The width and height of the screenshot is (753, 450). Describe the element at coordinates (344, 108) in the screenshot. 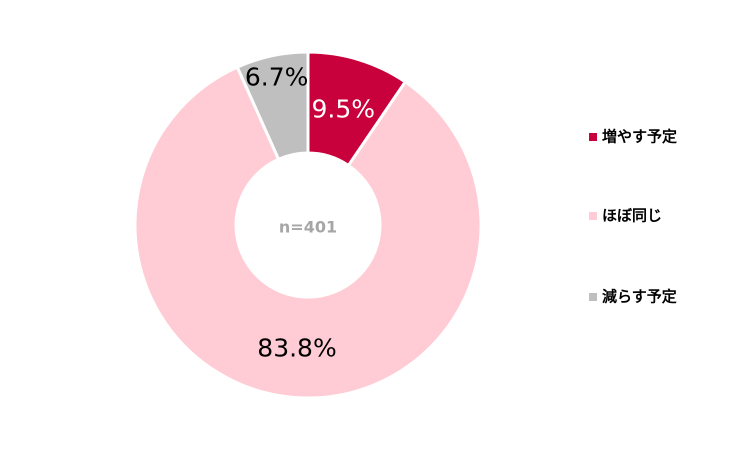

I see `data-label: 9.5%` at that location.